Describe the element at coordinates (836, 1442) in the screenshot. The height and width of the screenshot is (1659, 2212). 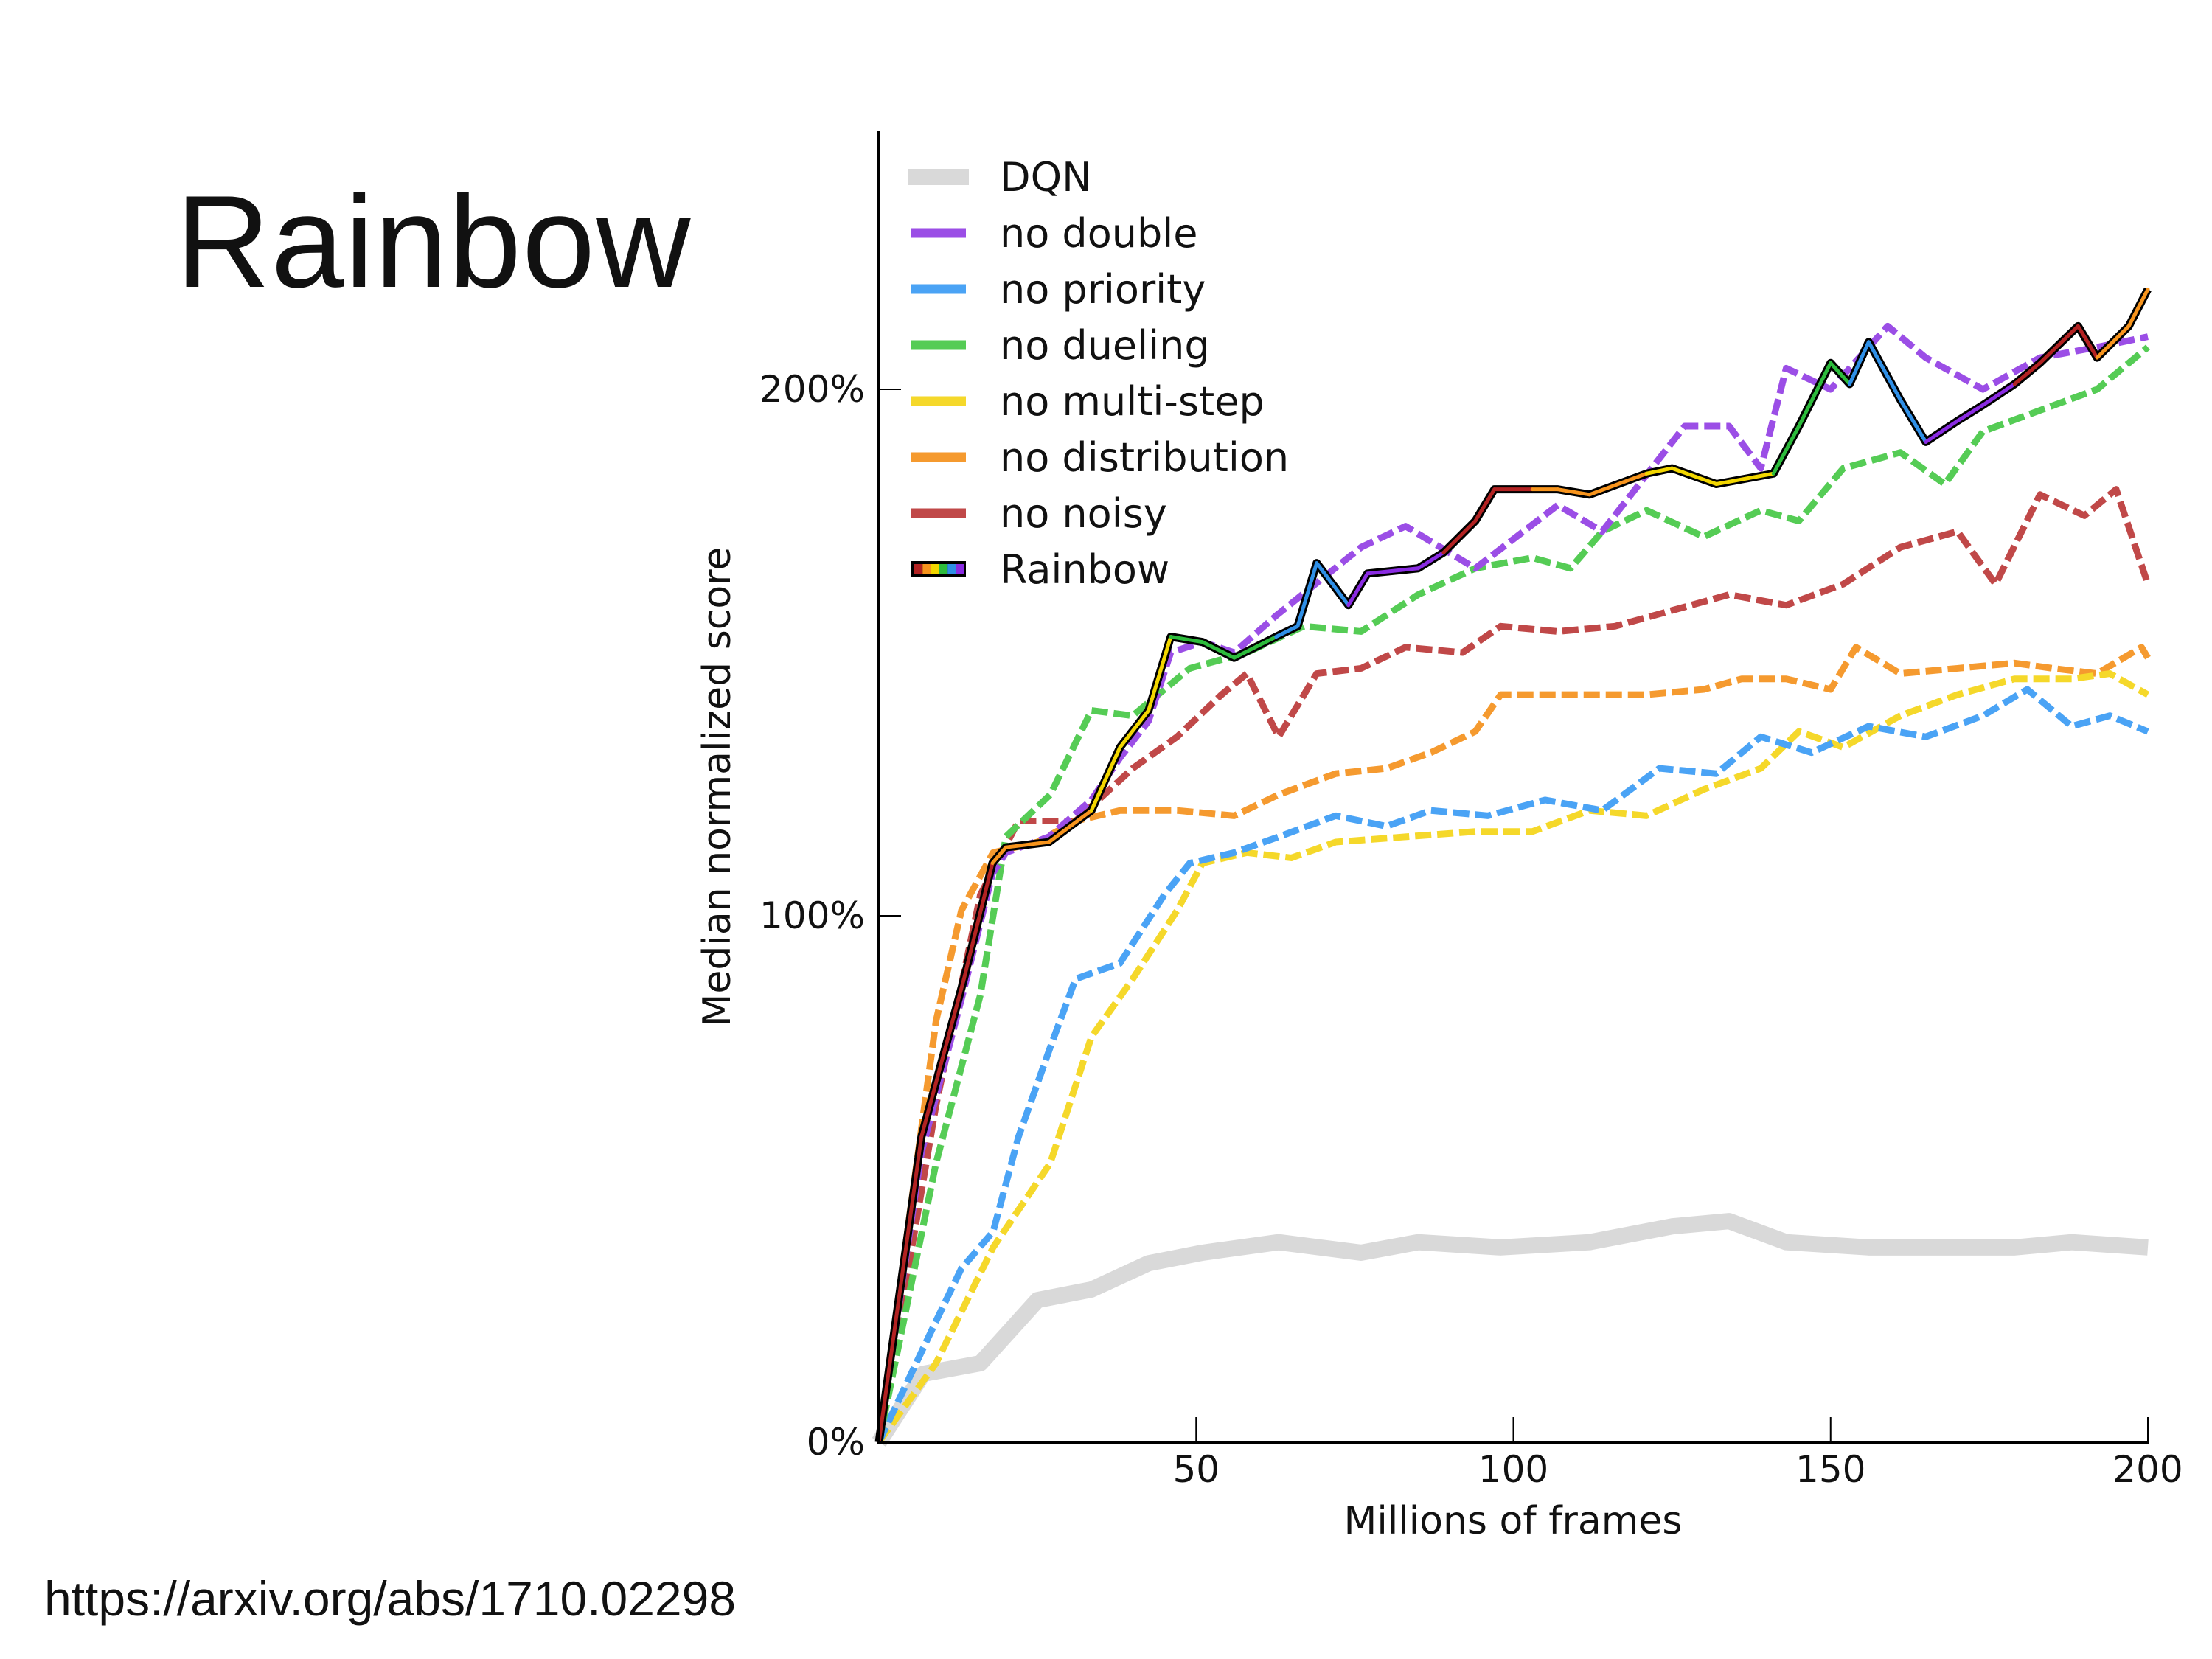
I see `y-tick-label: 0%` at that location.